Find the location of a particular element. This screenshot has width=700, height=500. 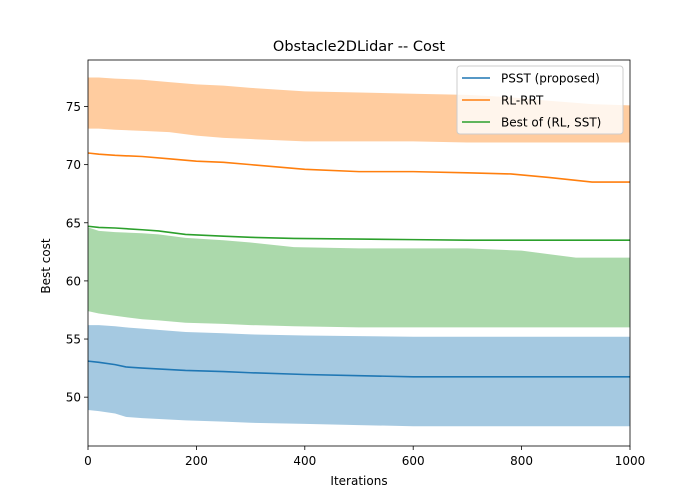

y-axis-ticks: 50 55 60 65 70 75 is located at coordinates (77, 252).